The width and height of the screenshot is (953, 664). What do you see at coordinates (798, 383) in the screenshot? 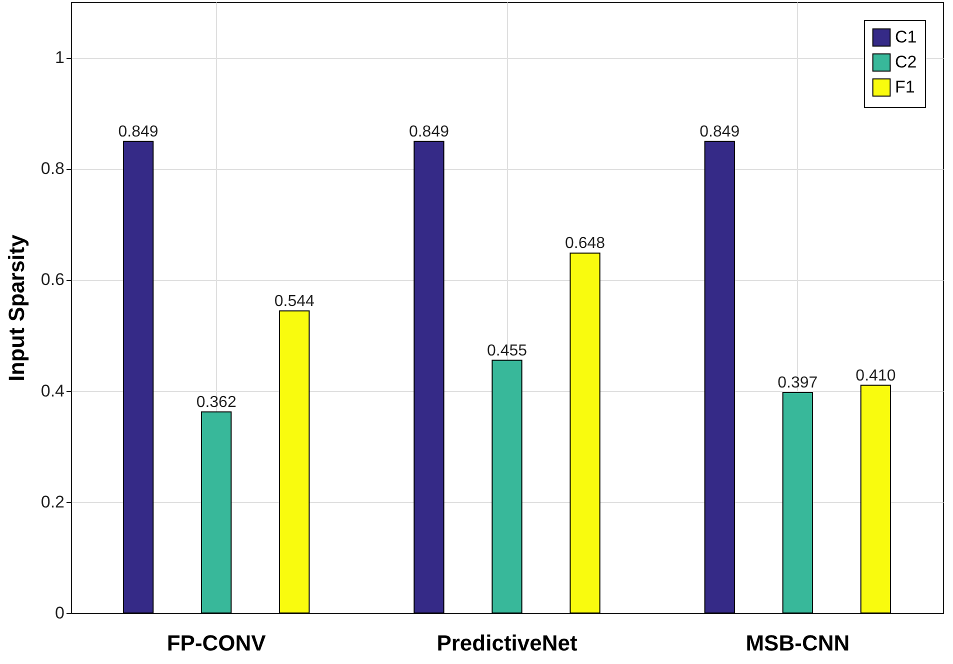
I see `data-label: 0.397` at bounding box center [798, 383].